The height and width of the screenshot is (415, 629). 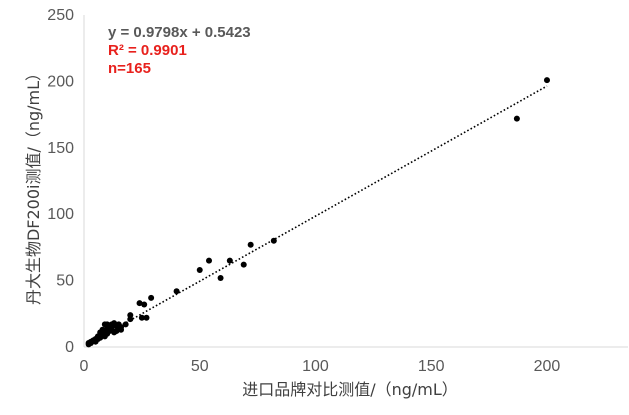 I want to click on r-squared-label: R² = 0.9901, so click(x=147, y=50).